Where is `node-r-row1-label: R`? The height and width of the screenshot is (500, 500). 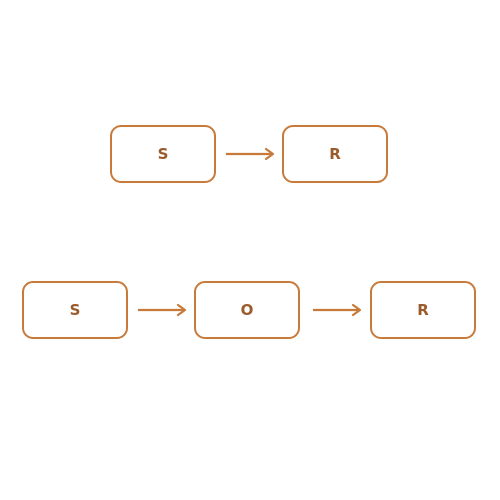 node-r-row1-label: R is located at coordinates (335, 154).